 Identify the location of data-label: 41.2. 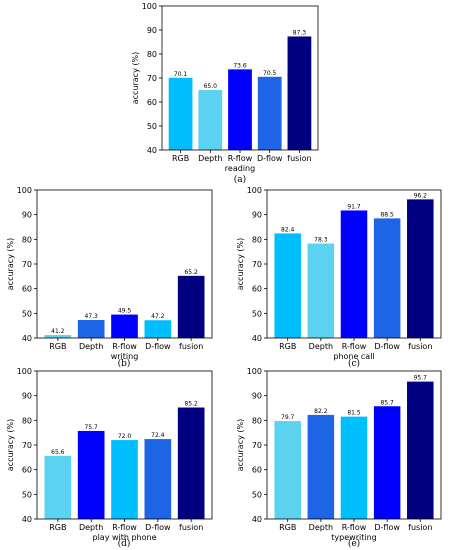
(58, 331).